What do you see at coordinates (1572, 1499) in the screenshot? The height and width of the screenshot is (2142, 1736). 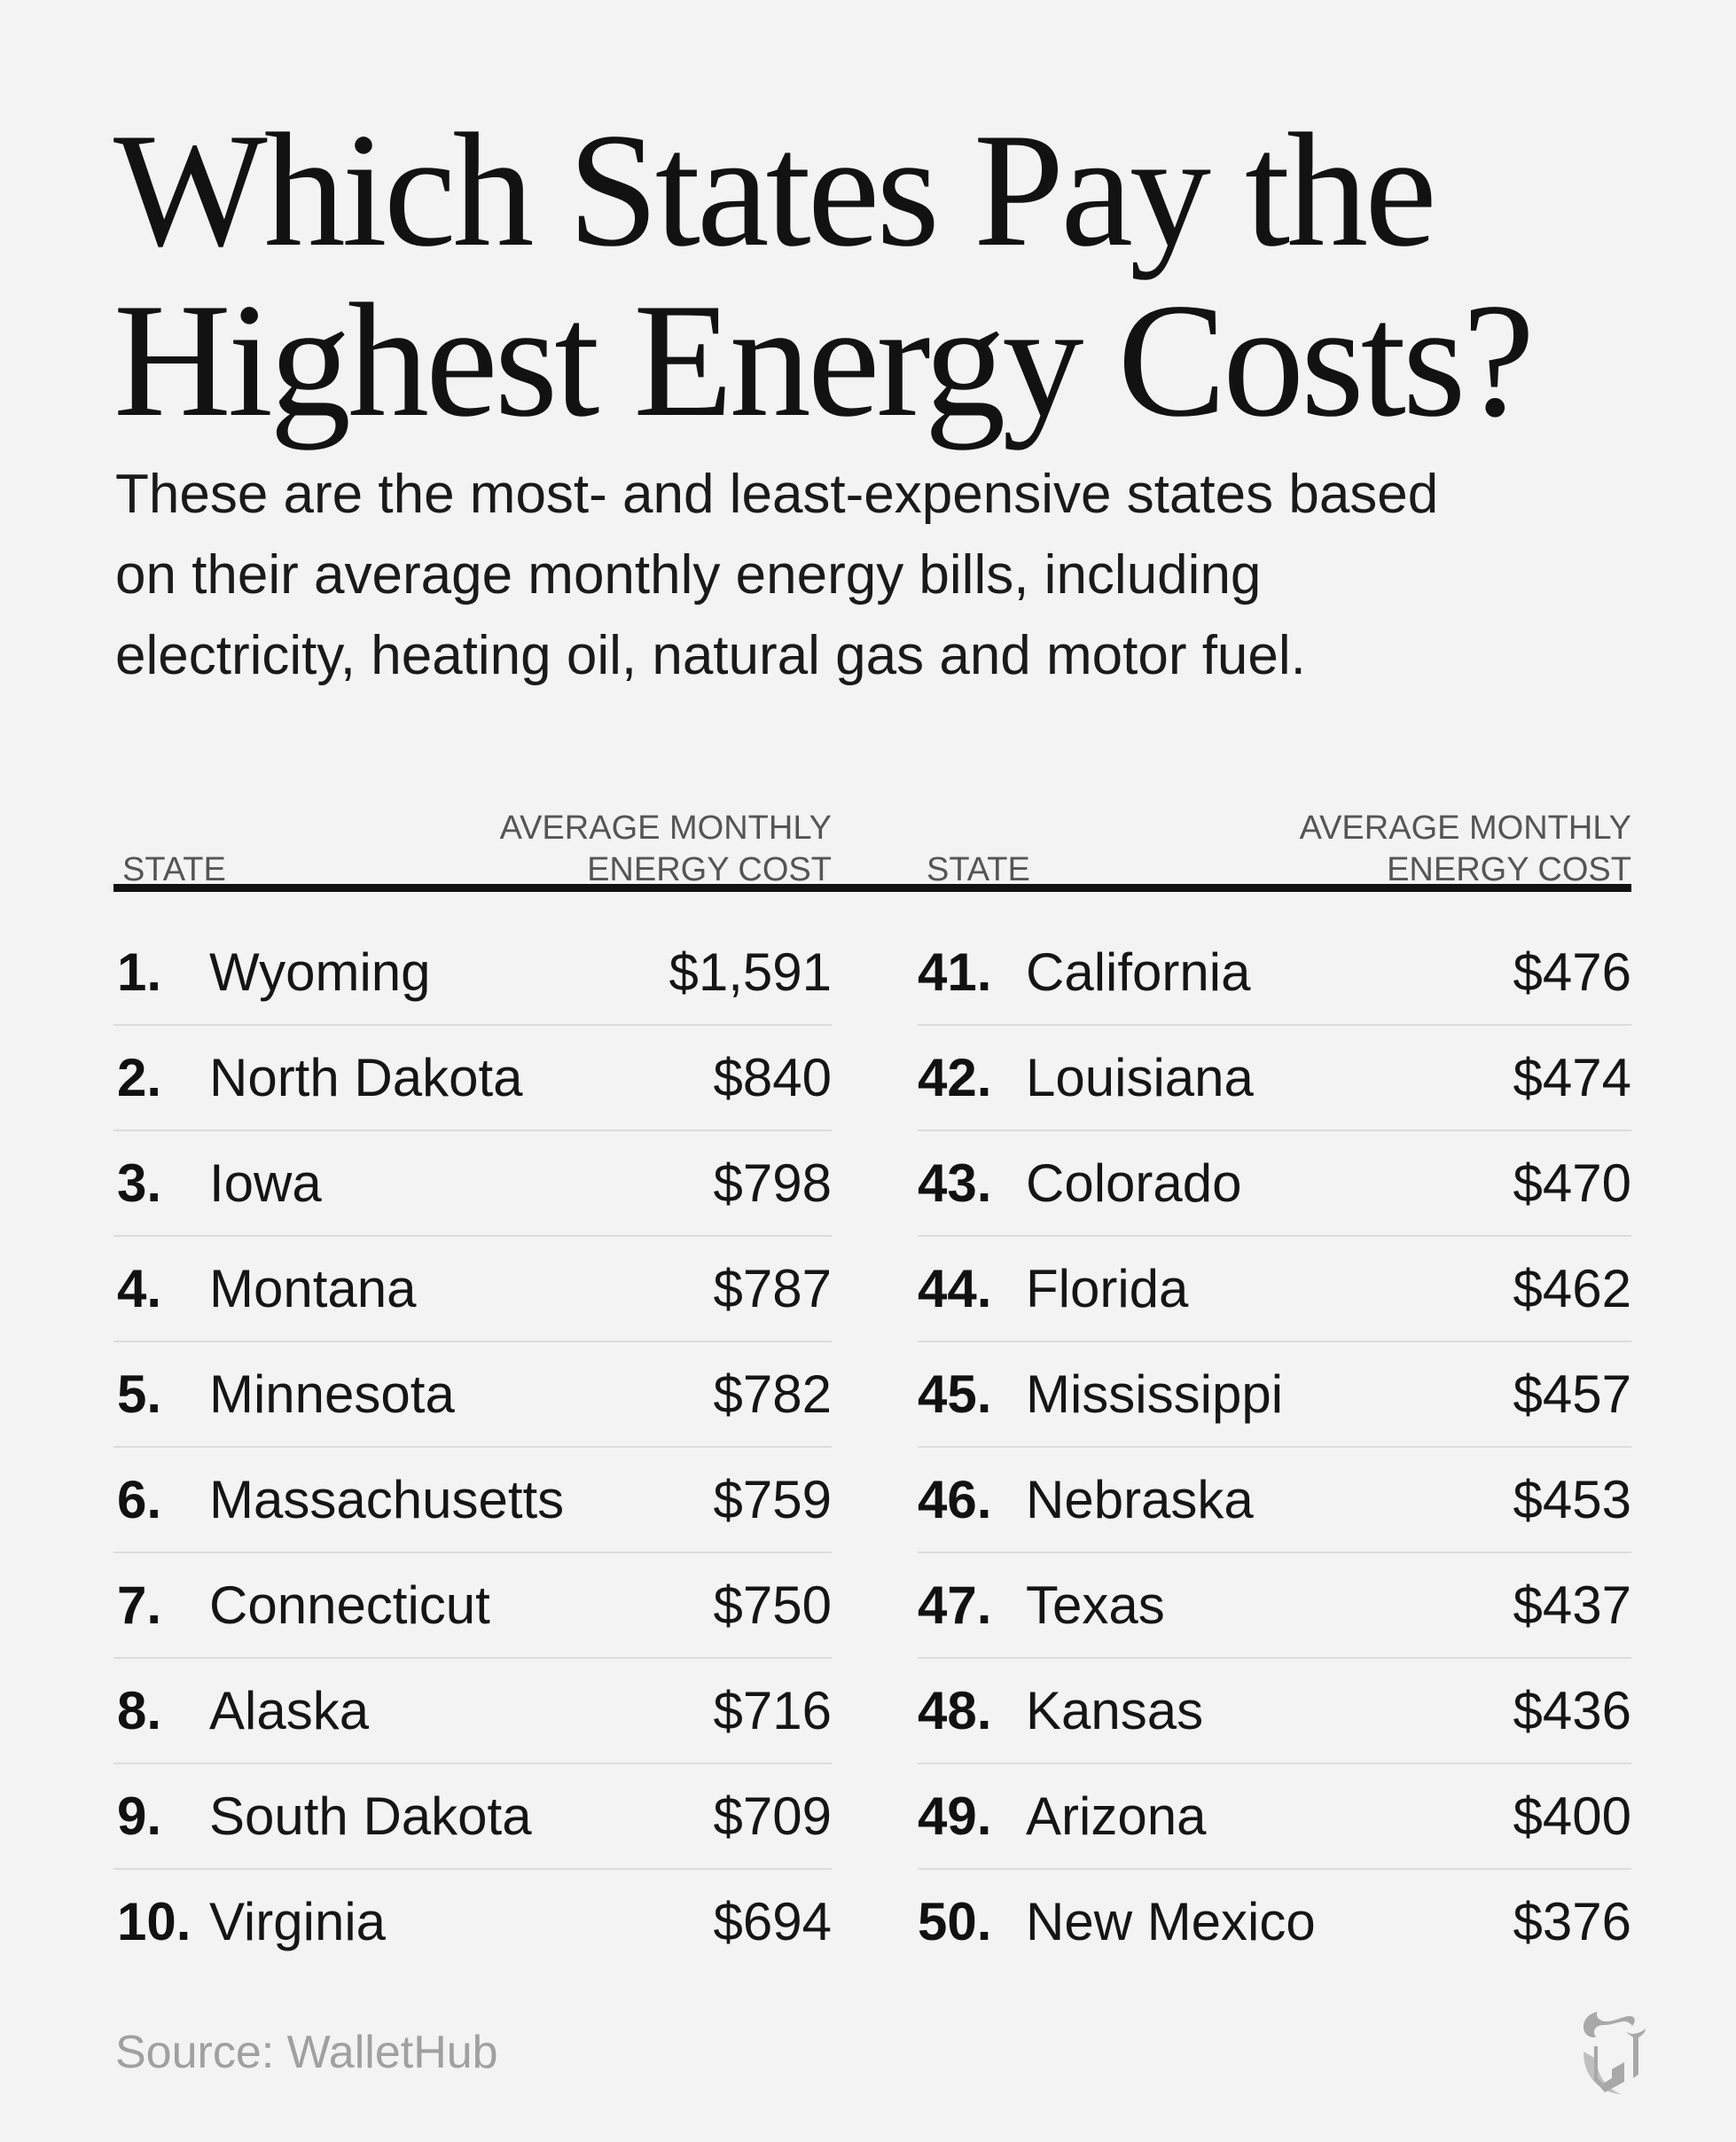 I see `cost-value: $453` at bounding box center [1572, 1499].